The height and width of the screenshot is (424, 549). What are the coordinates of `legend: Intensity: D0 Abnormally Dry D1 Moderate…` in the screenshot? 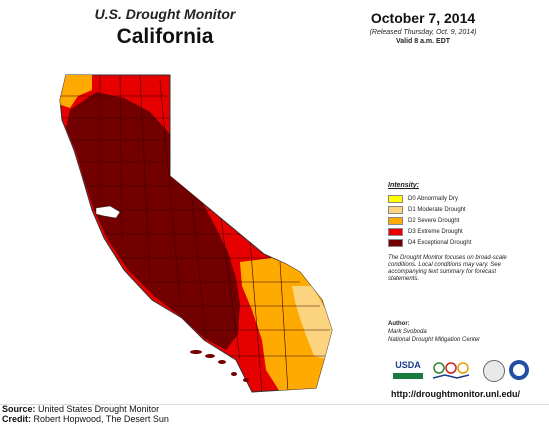 It's located at (463, 232).